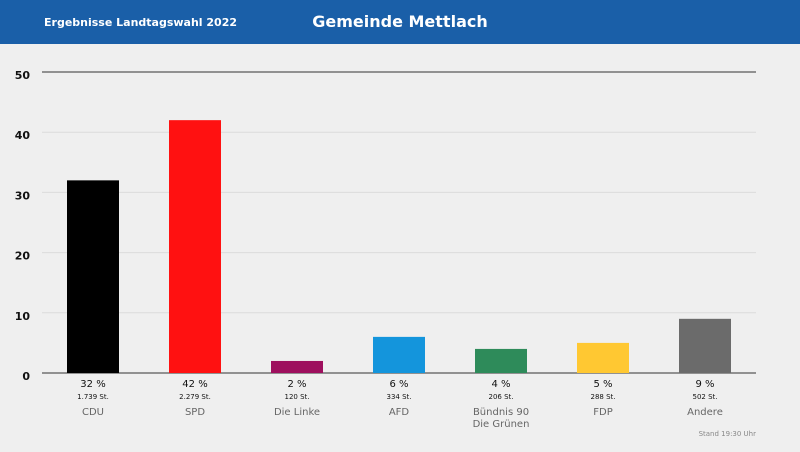 The image size is (800, 452). I want to click on header-subtitle: Ergebnisse Landtagswahl 2022, so click(141, 22).